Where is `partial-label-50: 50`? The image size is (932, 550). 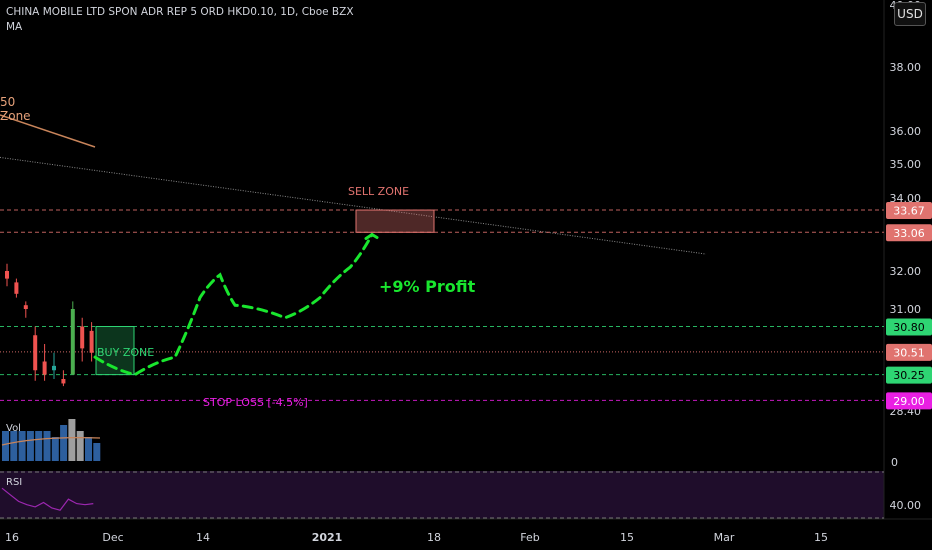 partial-label-50: 50 is located at coordinates (7, 102).